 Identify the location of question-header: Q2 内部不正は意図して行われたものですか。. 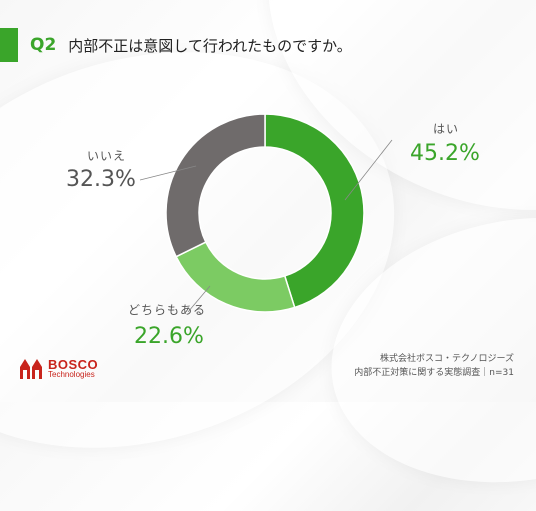
(210, 45).